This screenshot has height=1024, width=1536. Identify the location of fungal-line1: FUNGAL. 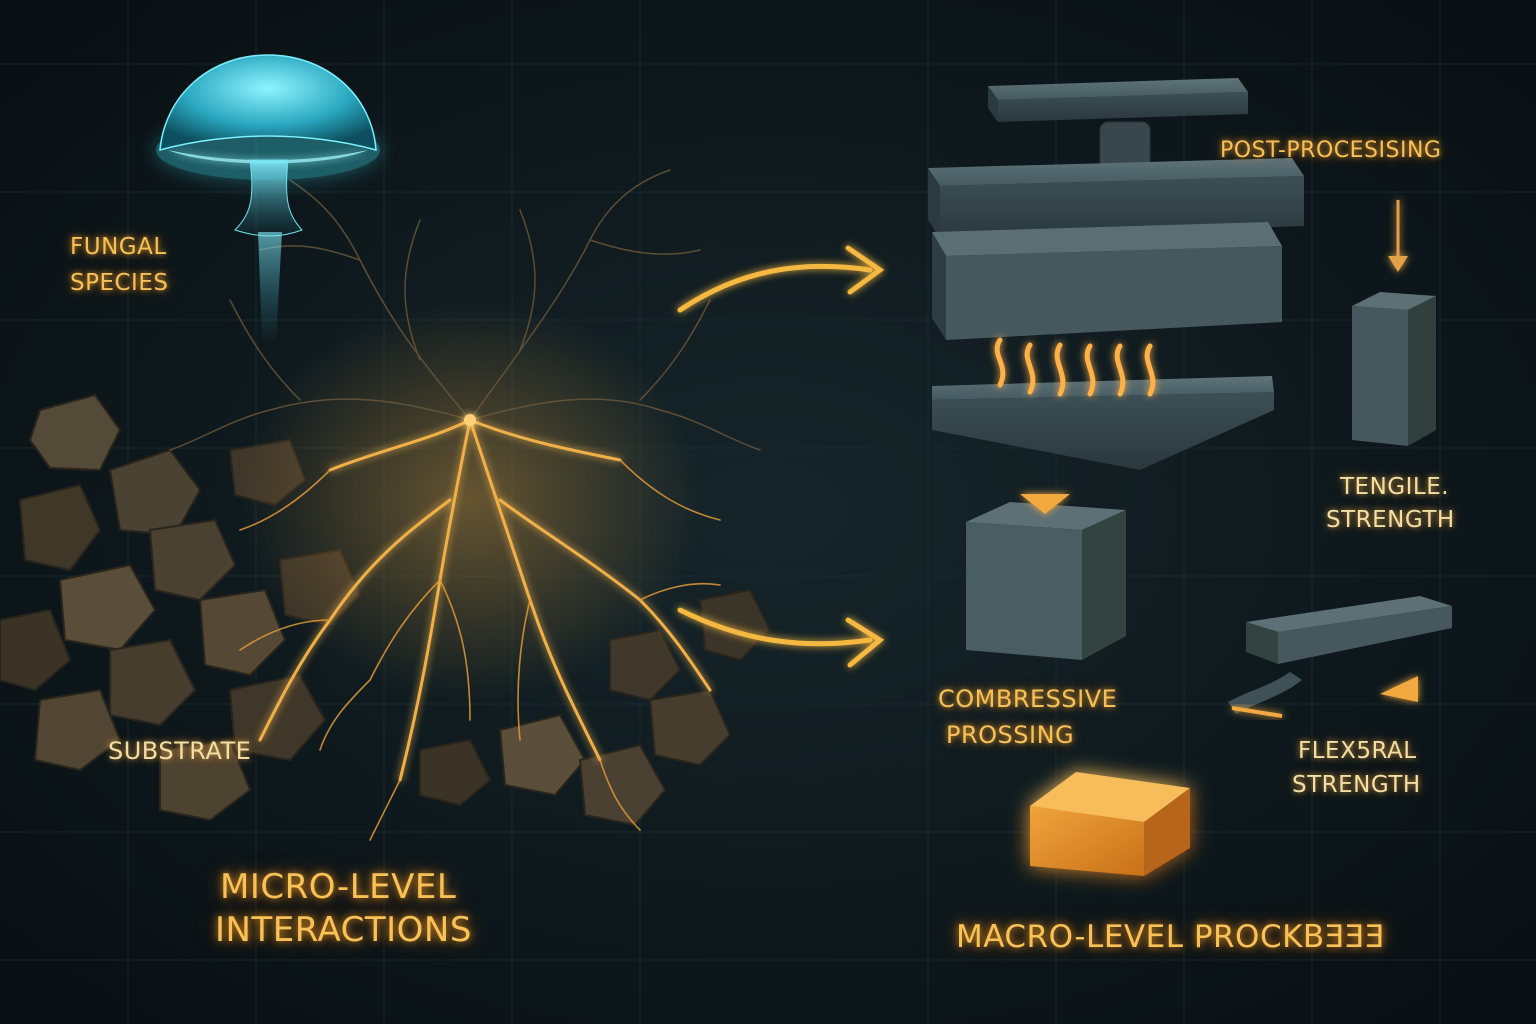
(118, 247).